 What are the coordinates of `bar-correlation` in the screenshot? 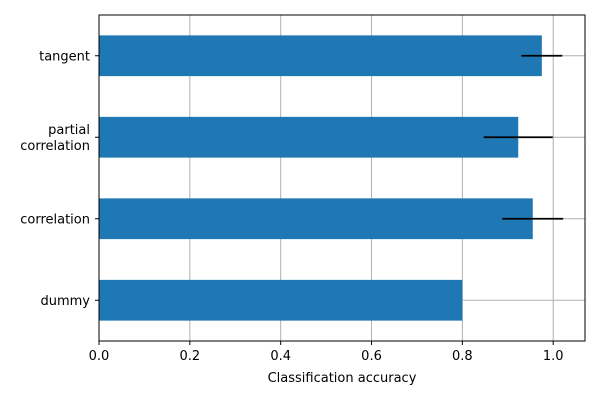 It's located at (316, 219).